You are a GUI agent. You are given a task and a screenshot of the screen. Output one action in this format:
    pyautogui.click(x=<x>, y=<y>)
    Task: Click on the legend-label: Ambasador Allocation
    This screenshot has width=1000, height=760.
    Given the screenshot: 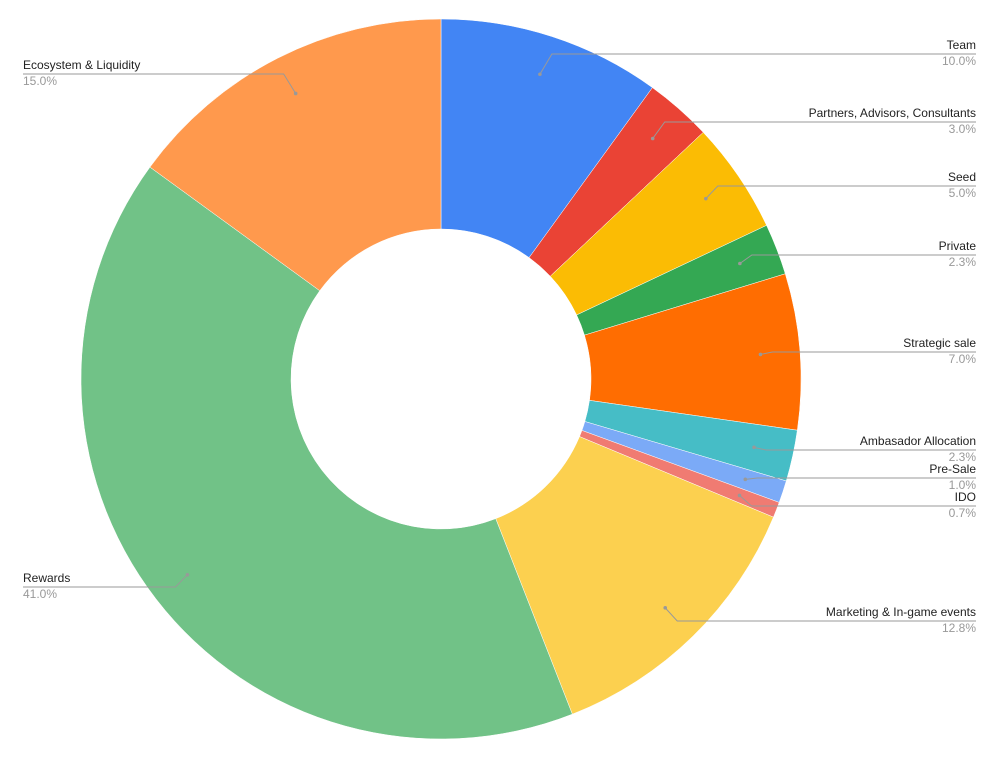 What is the action you would take?
    pyautogui.click(x=918, y=441)
    